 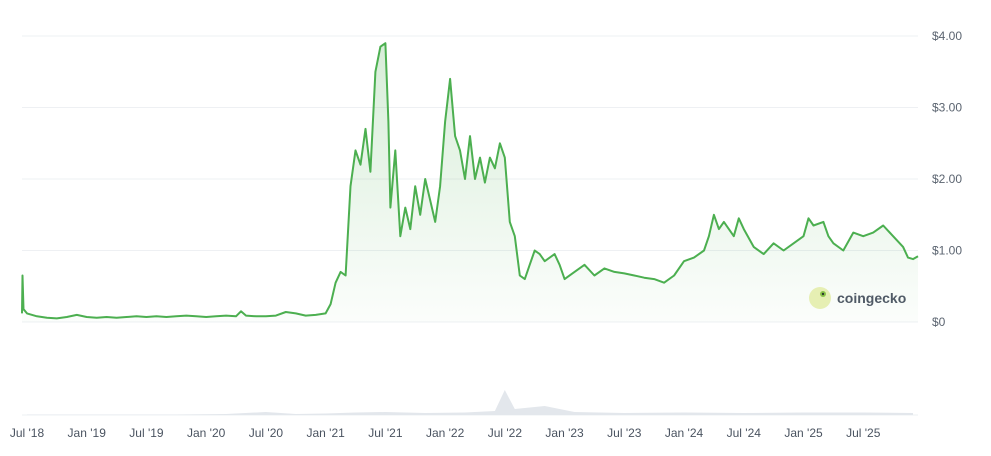 What do you see at coordinates (505, 433) in the screenshot?
I see `x-tick-label: Jul '22` at bounding box center [505, 433].